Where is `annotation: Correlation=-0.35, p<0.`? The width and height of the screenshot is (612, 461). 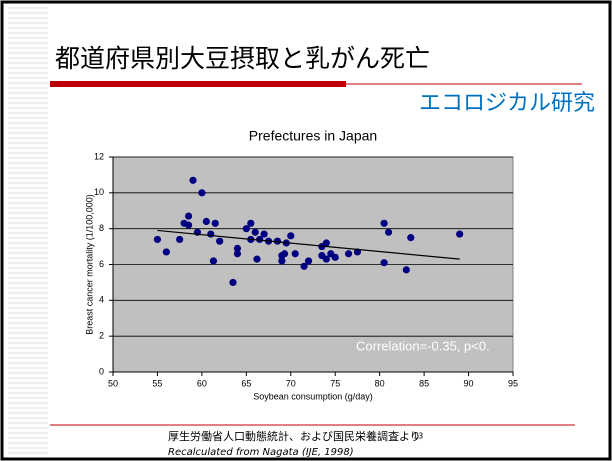
annotation: Correlation=-0.35, p<0. is located at coordinates (423, 345).